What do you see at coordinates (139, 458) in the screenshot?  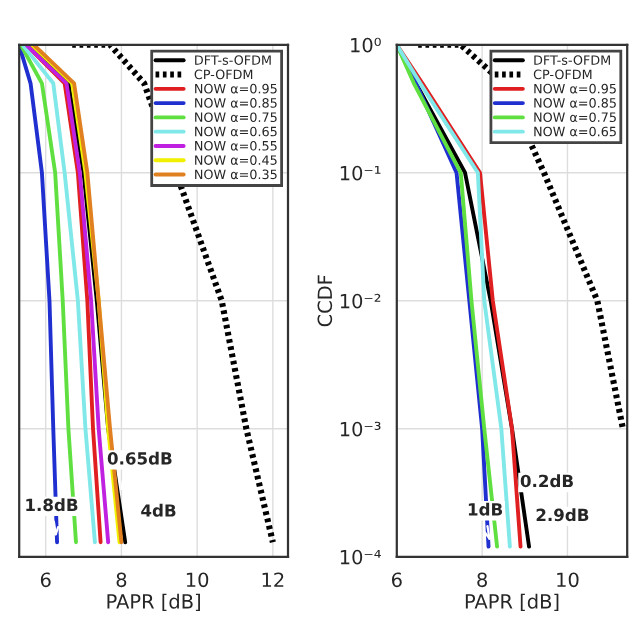 I see `annotation: 0.65dB` at bounding box center [139, 458].